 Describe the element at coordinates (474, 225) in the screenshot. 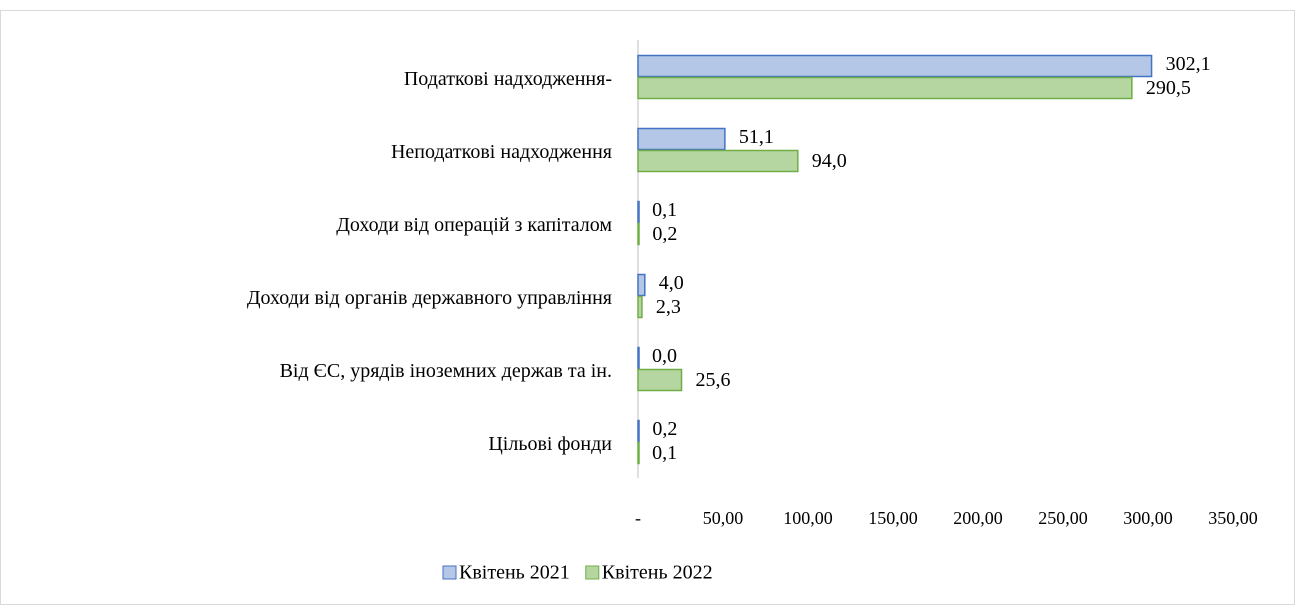

I see `category-label: Доходи від операцій з капіталом` at that location.